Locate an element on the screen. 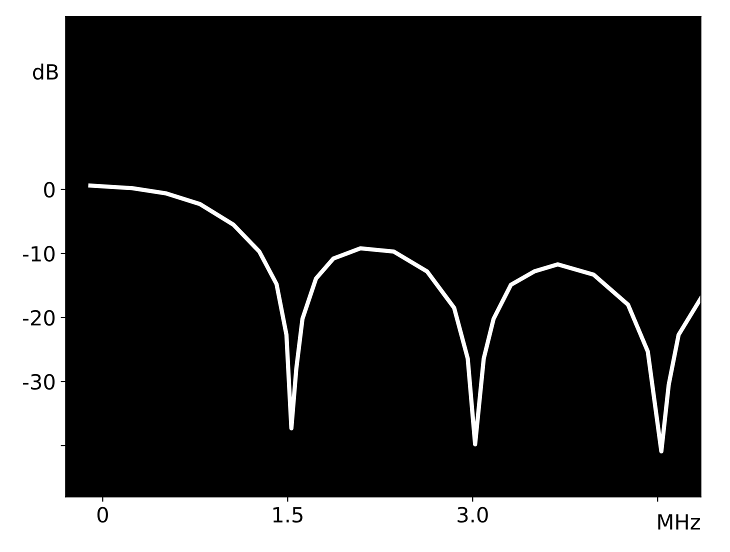  y-tick-label: -10 is located at coordinates (38, 254).